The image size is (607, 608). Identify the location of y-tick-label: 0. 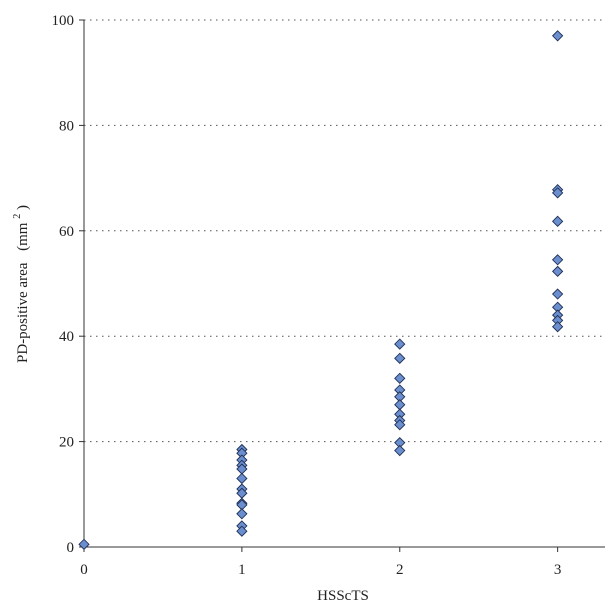
(71, 548).